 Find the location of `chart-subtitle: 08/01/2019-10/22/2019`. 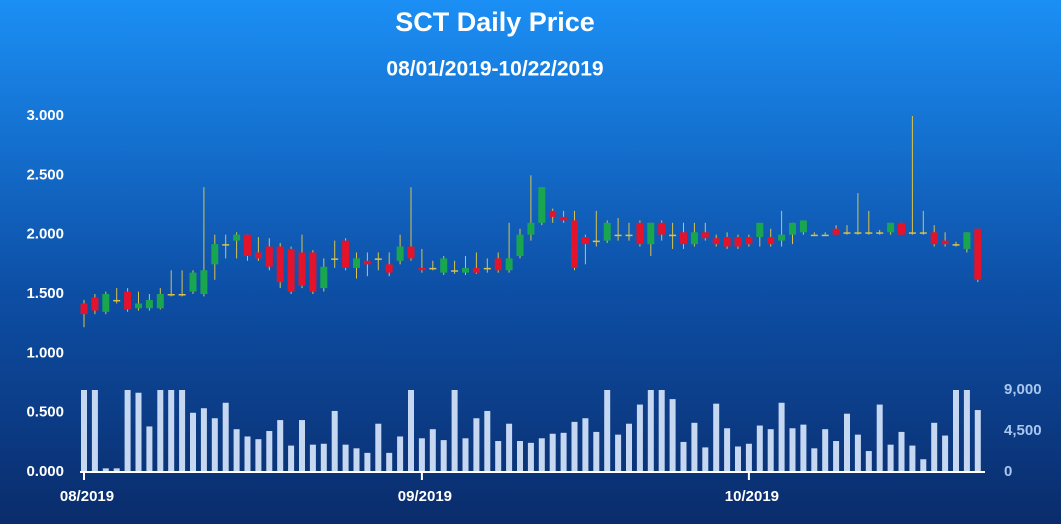

chart-subtitle: 08/01/2019-10/22/2019 is located at coordinates (494, 69).